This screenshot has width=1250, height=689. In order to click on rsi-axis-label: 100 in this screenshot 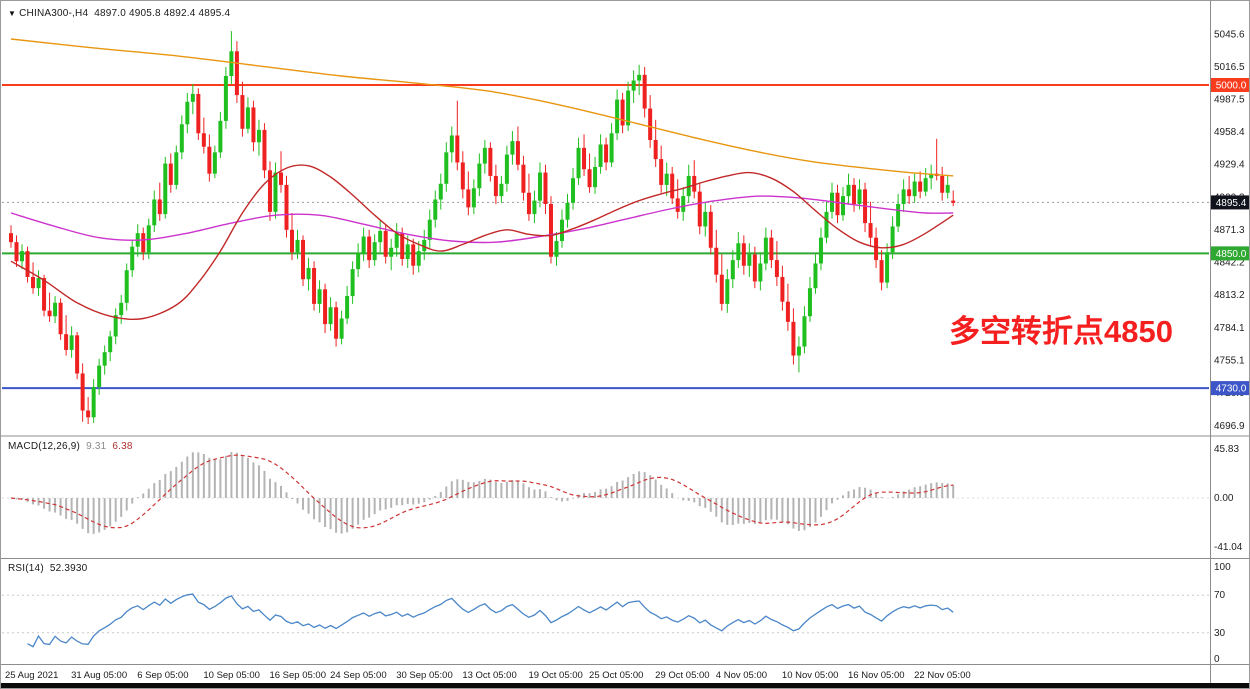, I will do `click(1222, 567)`.